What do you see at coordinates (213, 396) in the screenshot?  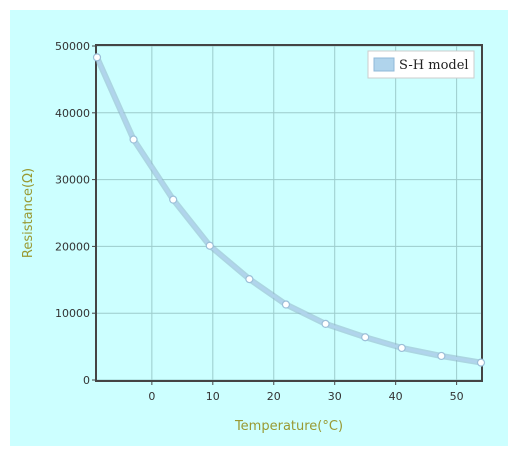 I see `x-tick-label: 10` at bounding box center [213, 396].